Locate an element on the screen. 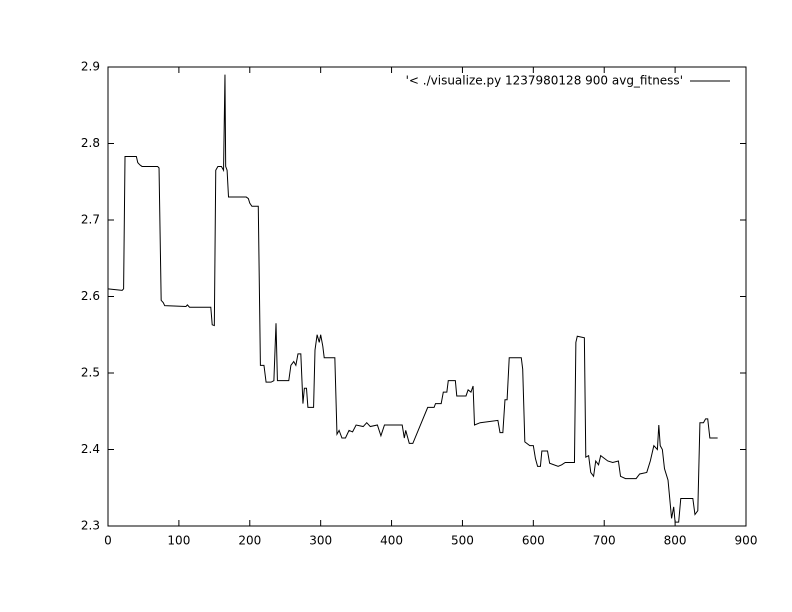 This screenshot has height=612, width=792. y-tick-label: 2.9 is located at coordinates (90, 67).